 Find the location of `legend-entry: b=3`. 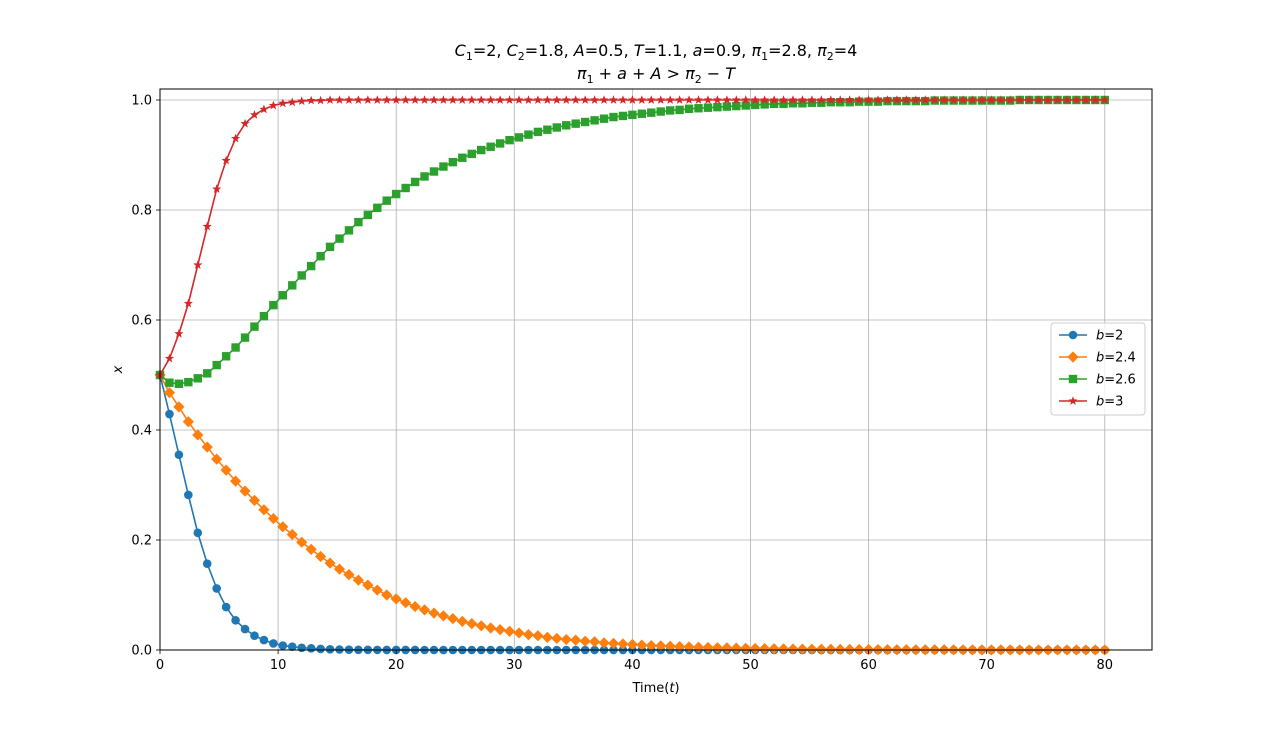

legend-entry: b=3 is located at coordinates (1091, 402).